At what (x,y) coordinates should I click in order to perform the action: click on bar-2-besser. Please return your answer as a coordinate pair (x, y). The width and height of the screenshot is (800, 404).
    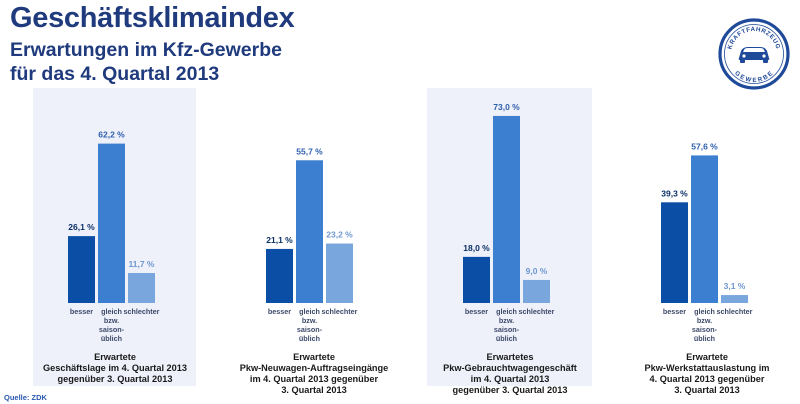
    Looking at the image, I should click on (279, 275).